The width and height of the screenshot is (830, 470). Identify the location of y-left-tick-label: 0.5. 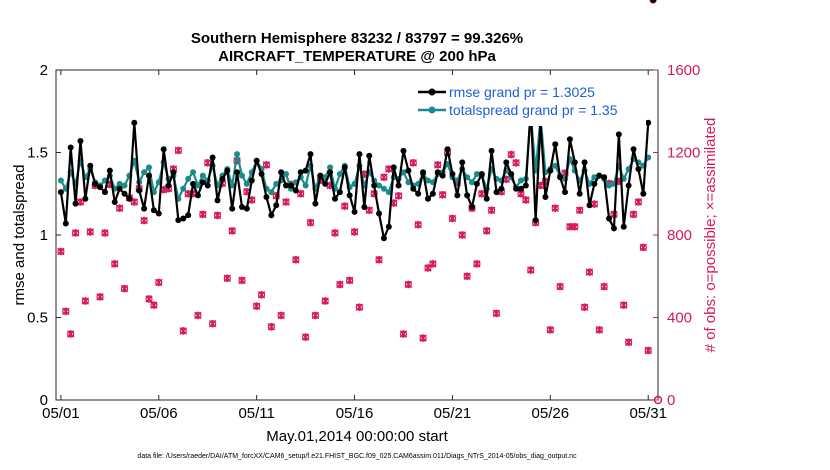
(37, 318).